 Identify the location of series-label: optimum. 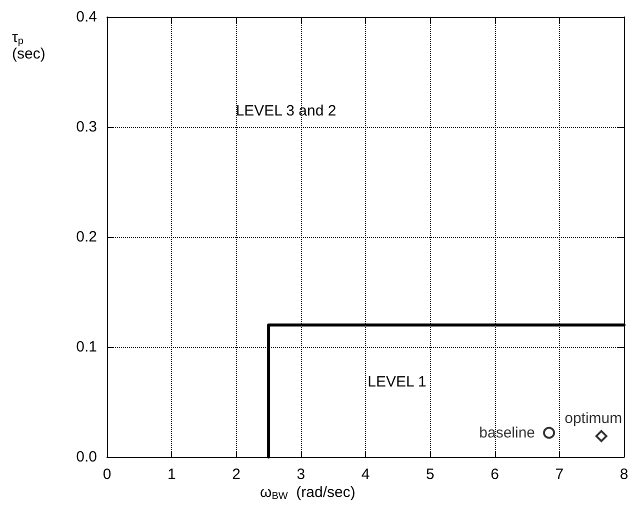
(593, 419).